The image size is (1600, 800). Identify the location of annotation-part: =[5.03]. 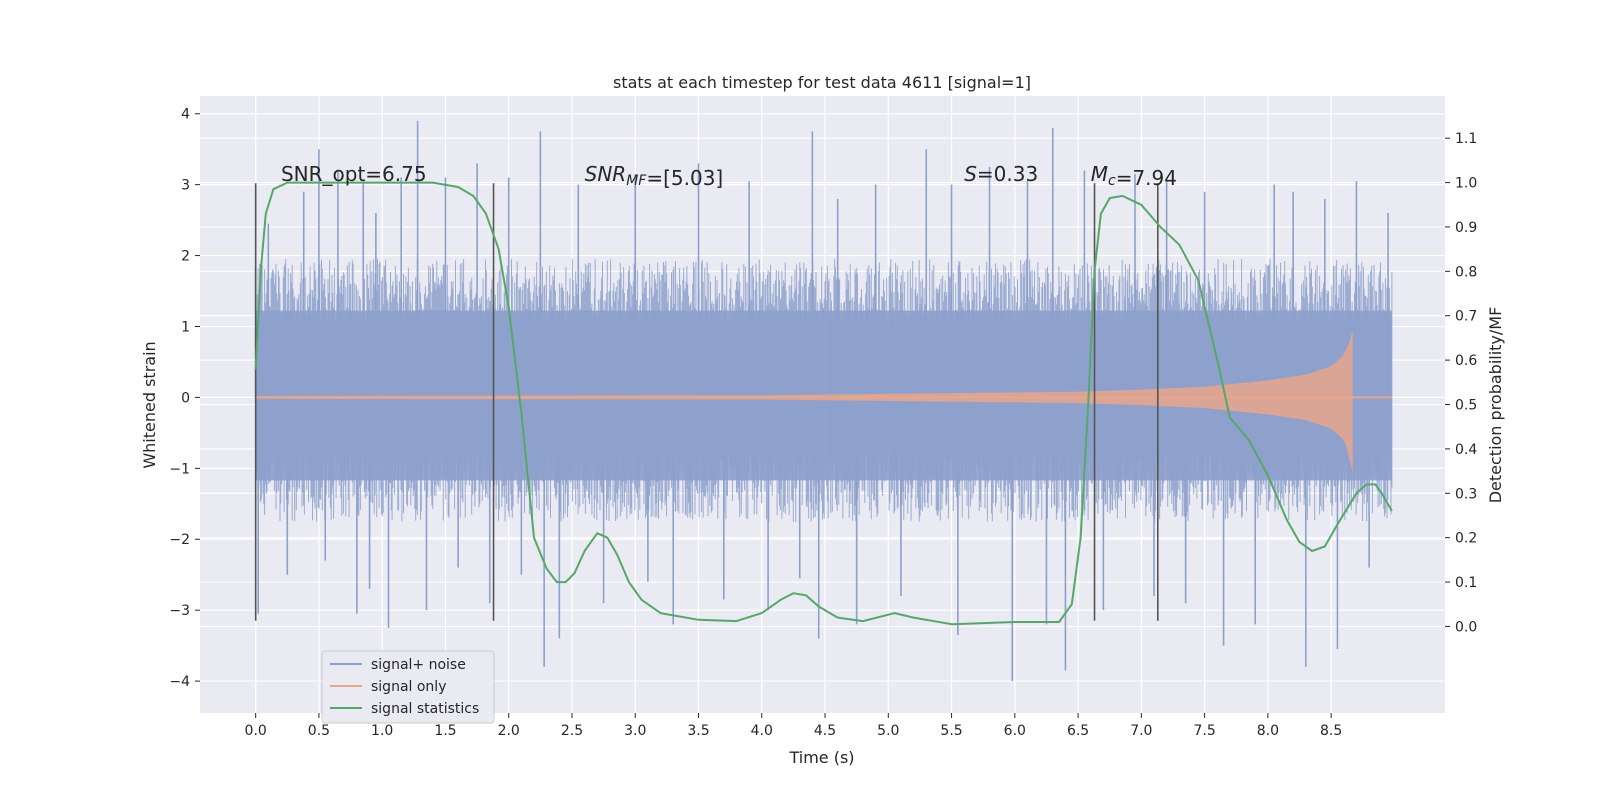
(684, 178).